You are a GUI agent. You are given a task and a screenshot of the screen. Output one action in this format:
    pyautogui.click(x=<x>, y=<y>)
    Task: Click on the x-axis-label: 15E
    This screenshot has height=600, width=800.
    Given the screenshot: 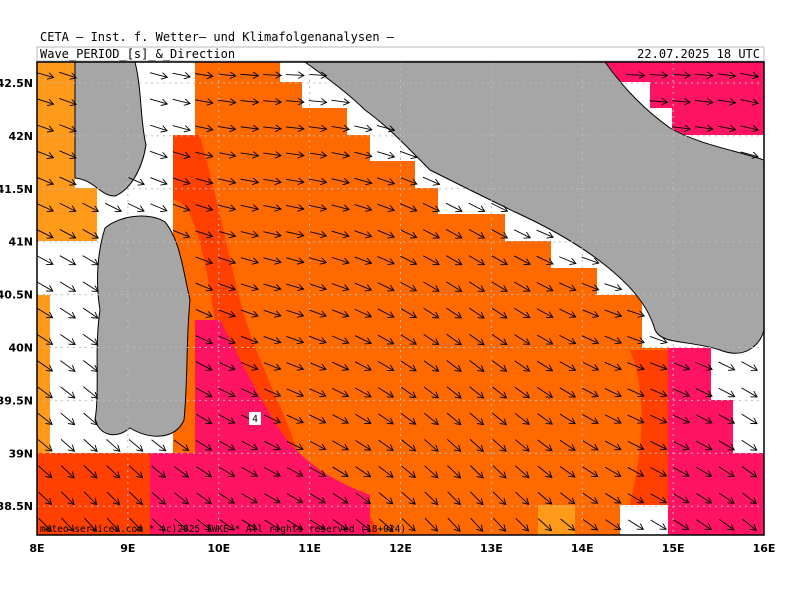 What is the action you would take?
    pyautogui.click(x=673, y=548)
    